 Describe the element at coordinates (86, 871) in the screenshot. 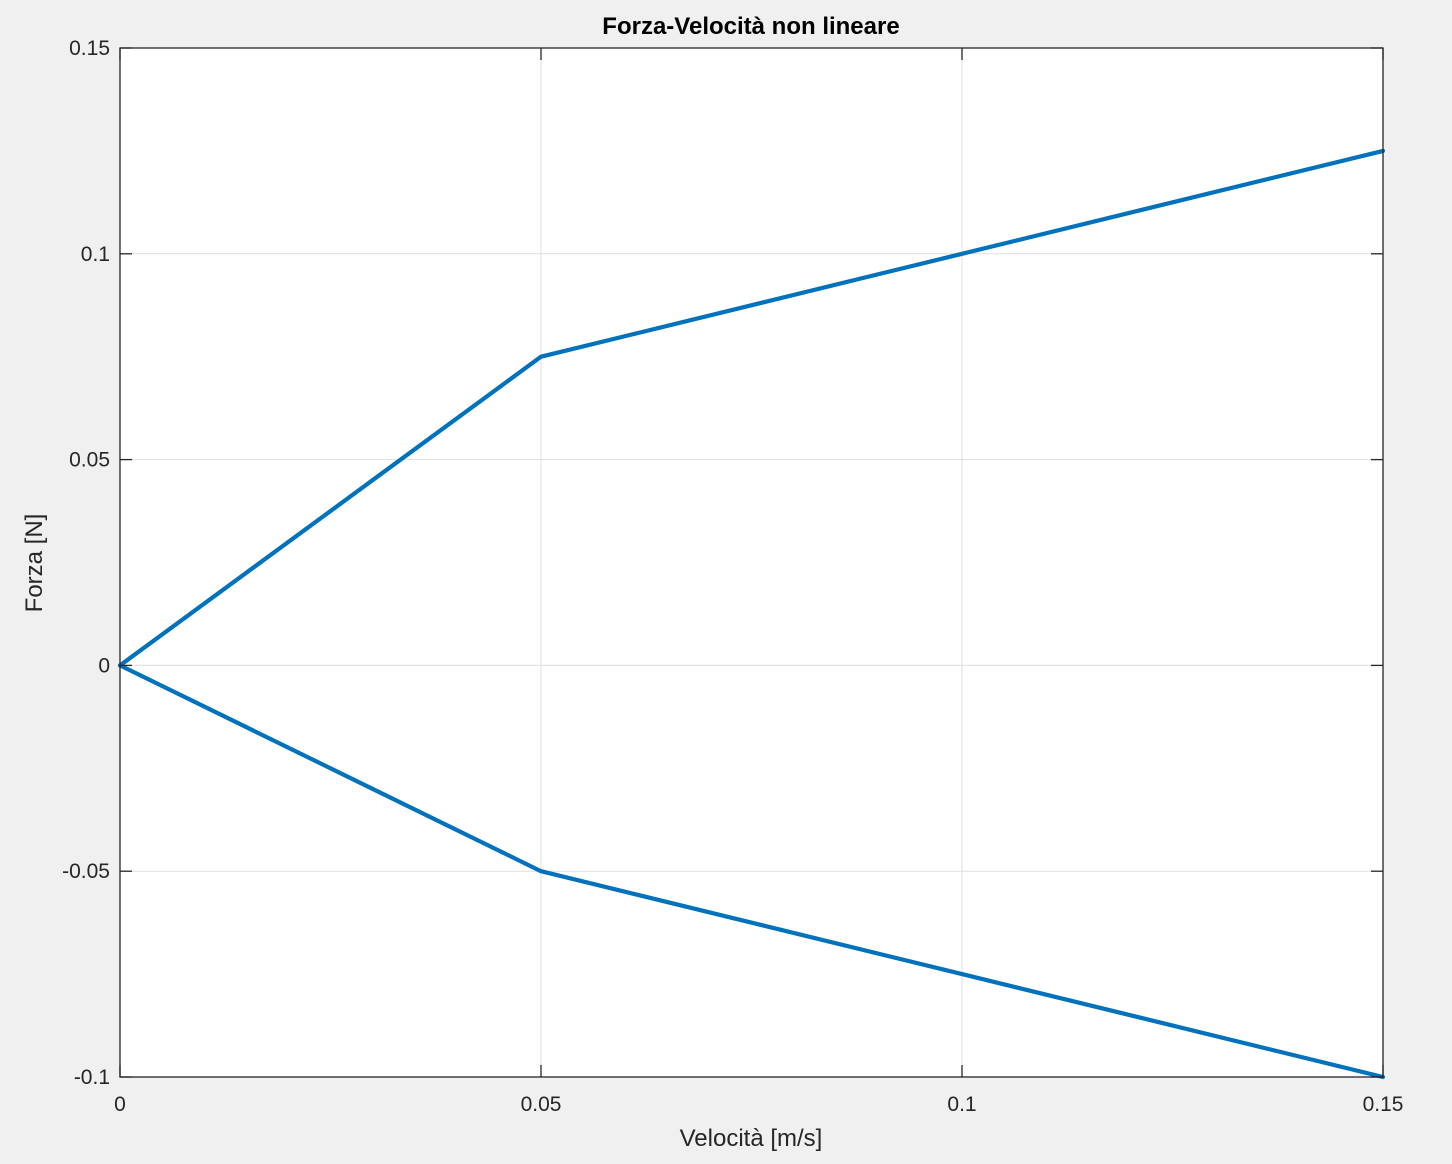

I see `y-tick-label: -0.05` at that location.